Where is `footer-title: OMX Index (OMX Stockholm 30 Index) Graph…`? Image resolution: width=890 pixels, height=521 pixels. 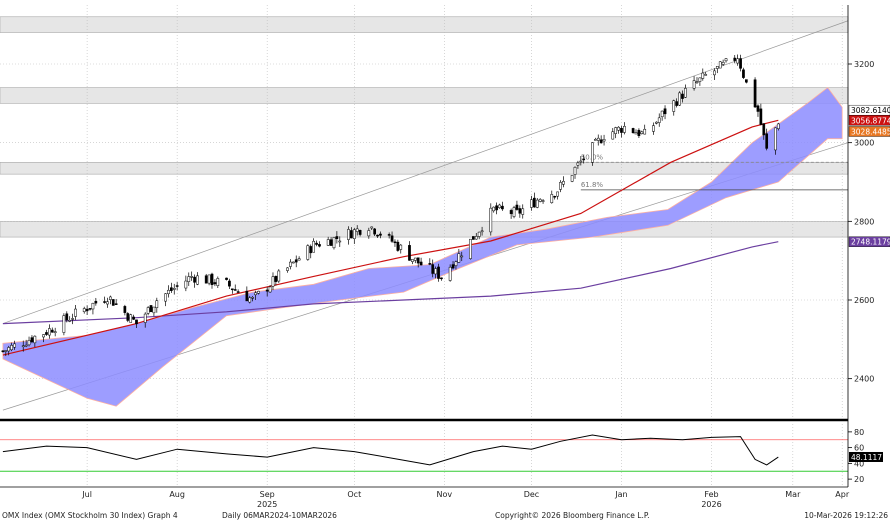
footer-title: OMX Index (OMX Stockholm 30 Index) Graph… is located at coordinates (90, 515).